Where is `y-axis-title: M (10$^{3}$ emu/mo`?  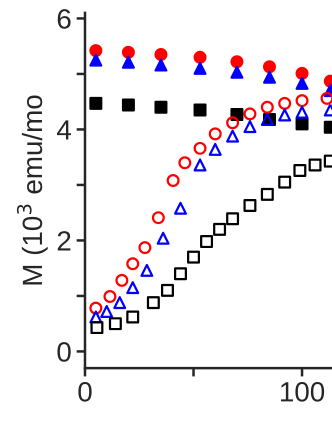
y-axis-title: M (10$^{3}$ emu/mo is located at coordinates (32, 189).